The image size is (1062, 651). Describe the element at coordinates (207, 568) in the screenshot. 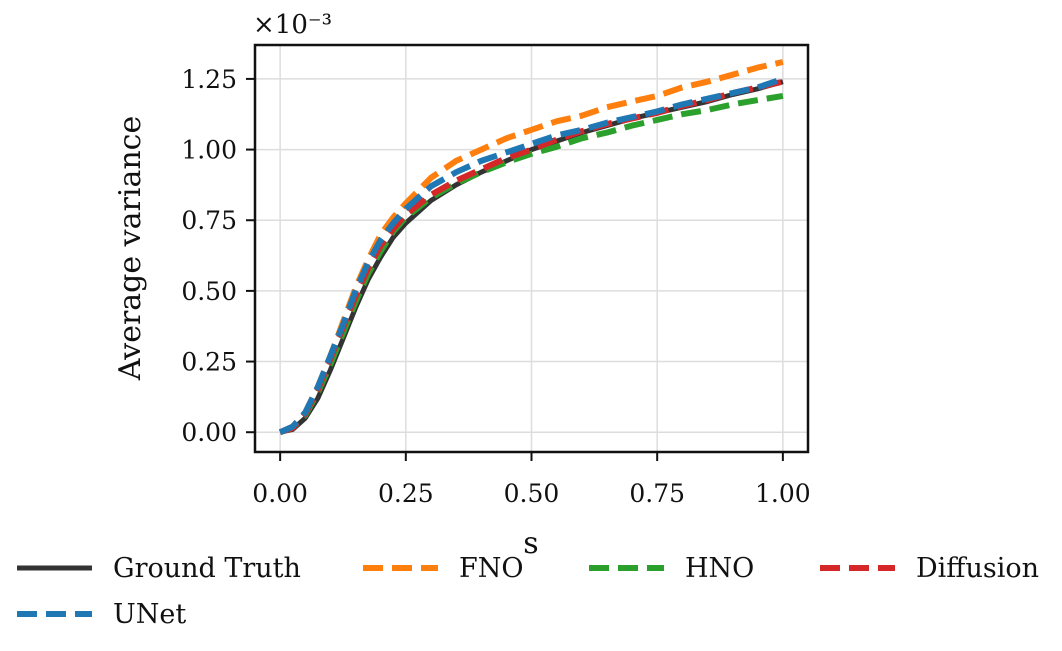

I see `legend-label: Ground Truth` at that location.